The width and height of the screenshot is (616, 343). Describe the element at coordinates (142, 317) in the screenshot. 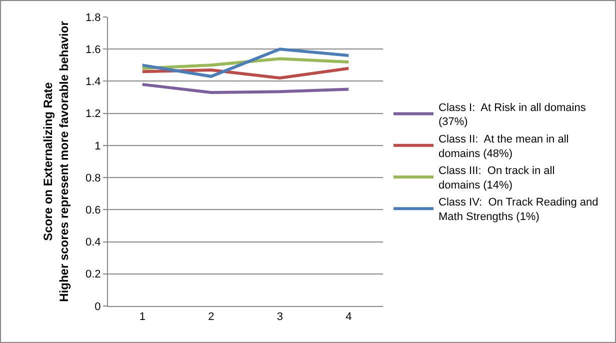

I see `x-tick-label: 1` at that location.